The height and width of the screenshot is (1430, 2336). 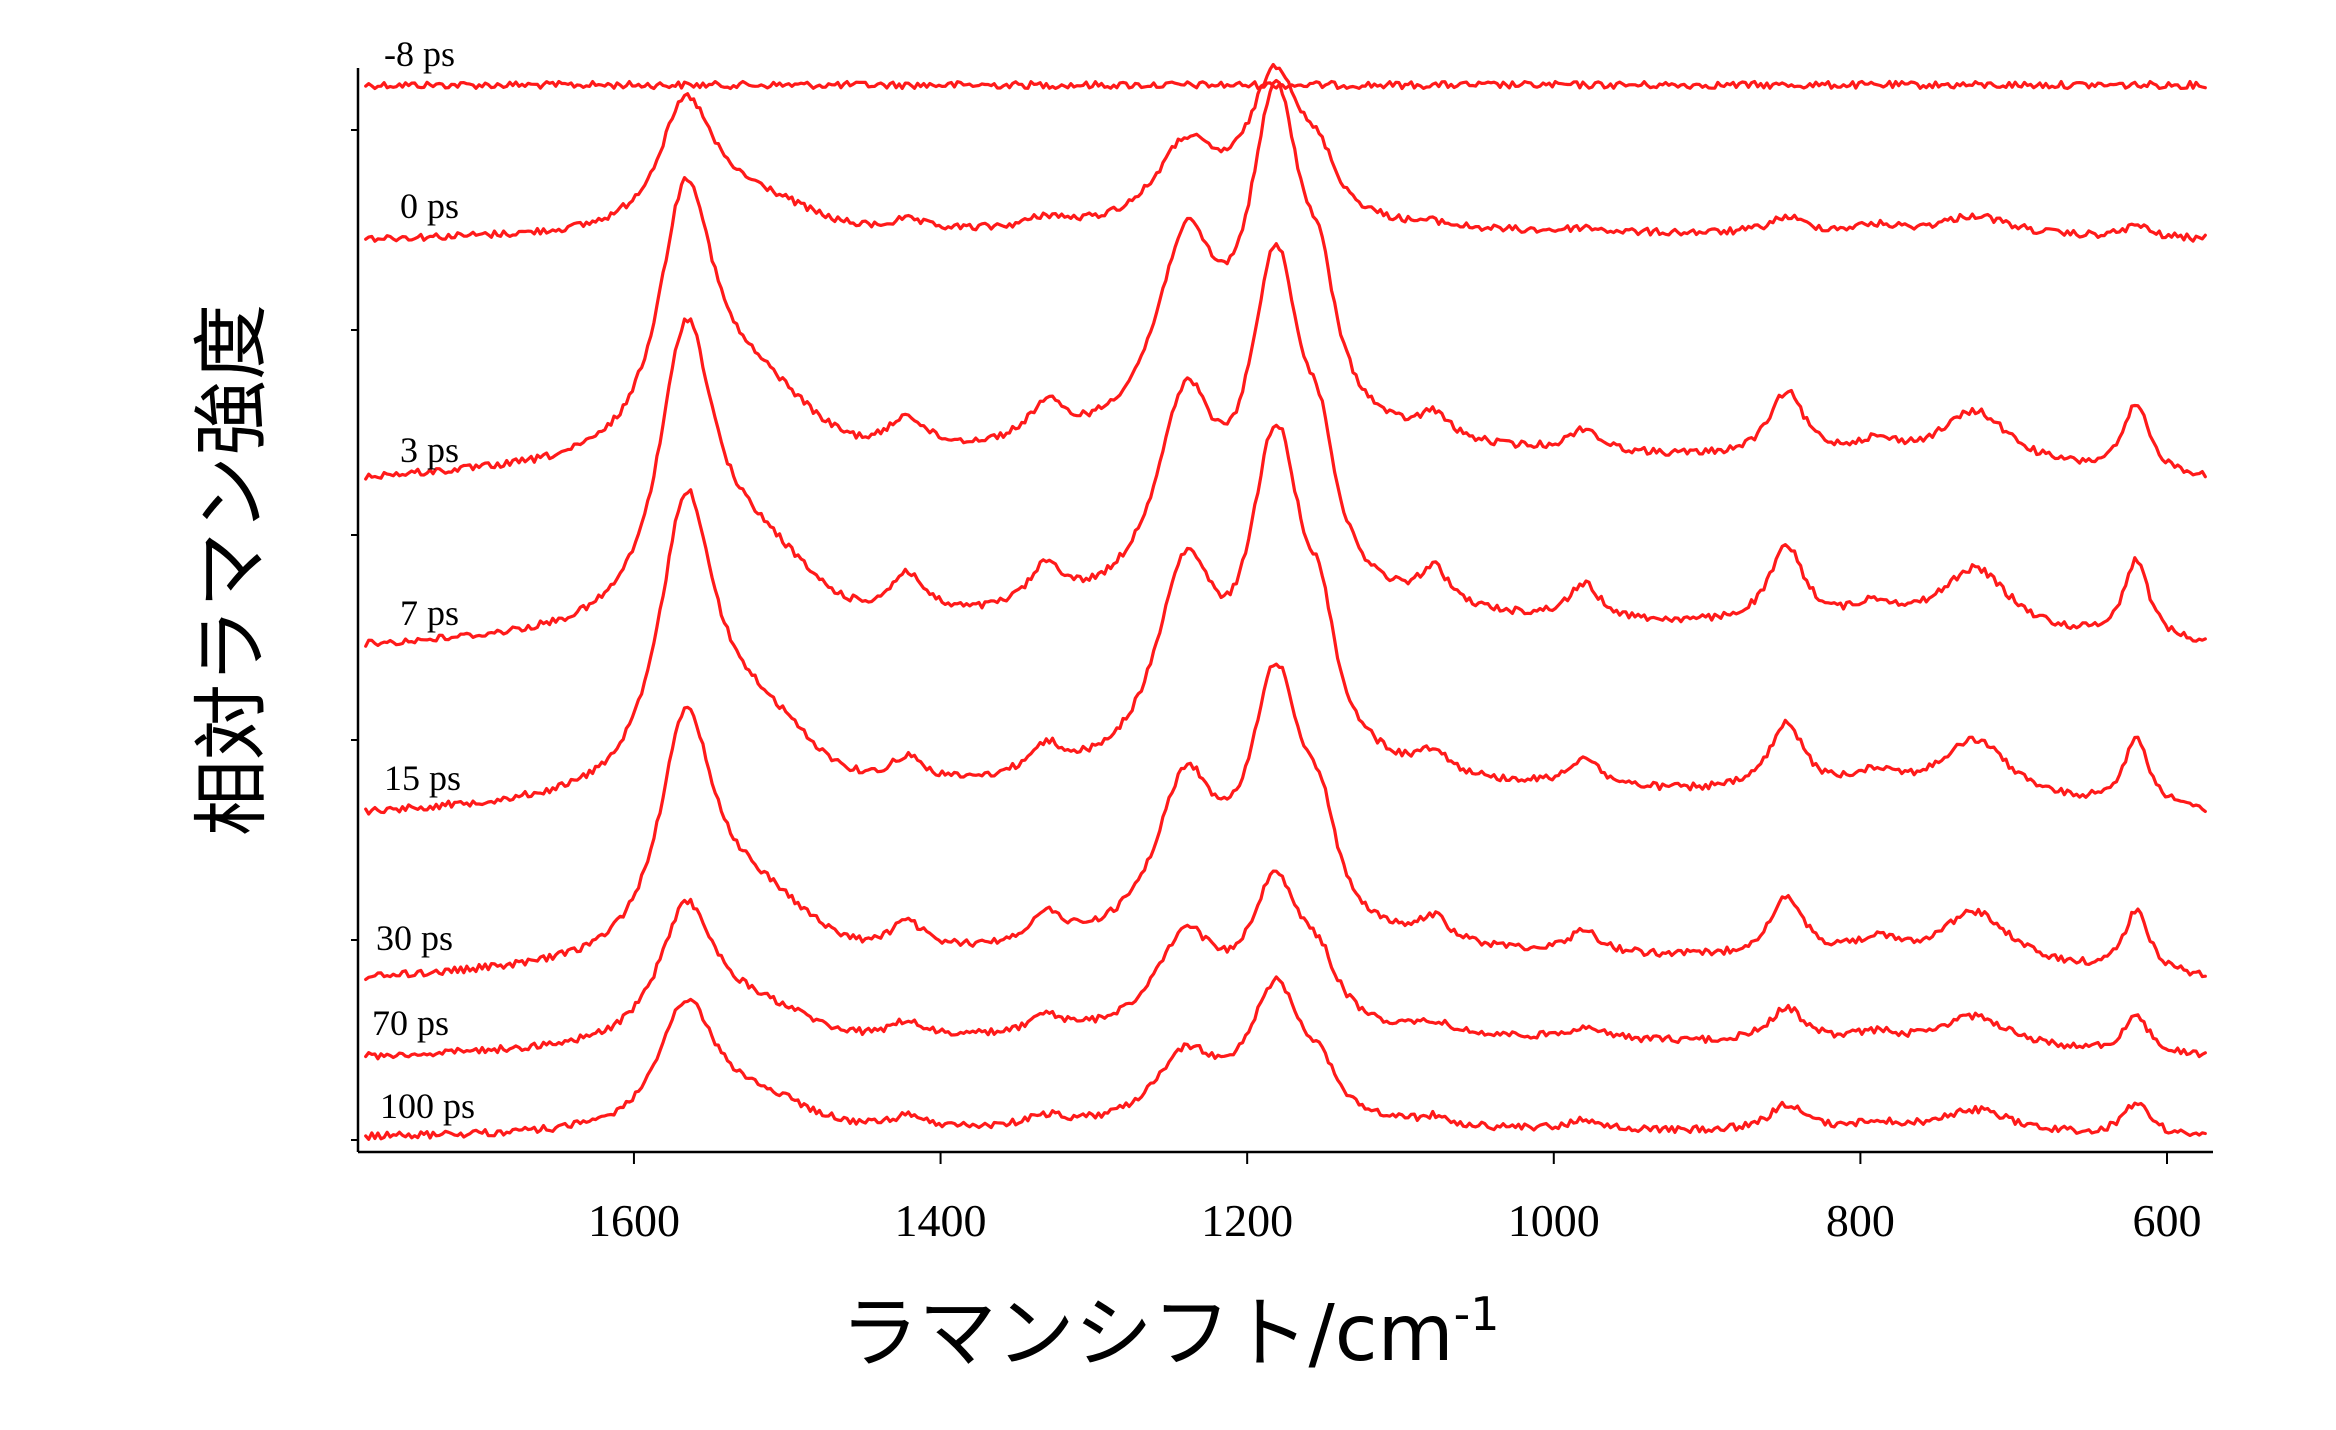 What do you see at coordinates (429, 450) in the screenshot?
I see `trace-label: 3 ps` at bounding box center [429, 450].